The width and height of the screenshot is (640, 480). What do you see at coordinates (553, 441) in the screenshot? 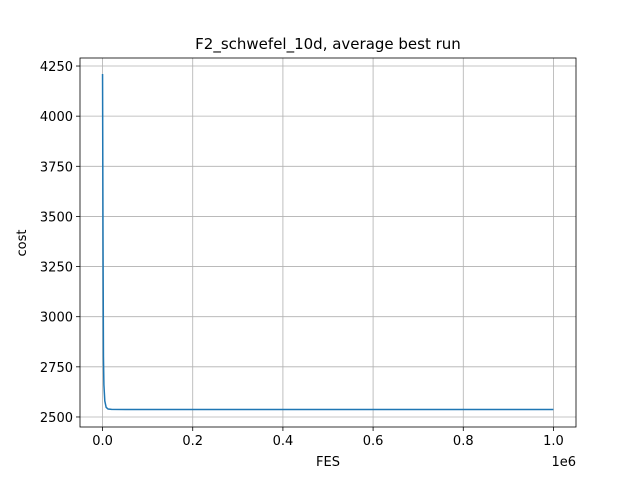
I see `x-tick-label: 1.0` at bounding box center [553, 441].